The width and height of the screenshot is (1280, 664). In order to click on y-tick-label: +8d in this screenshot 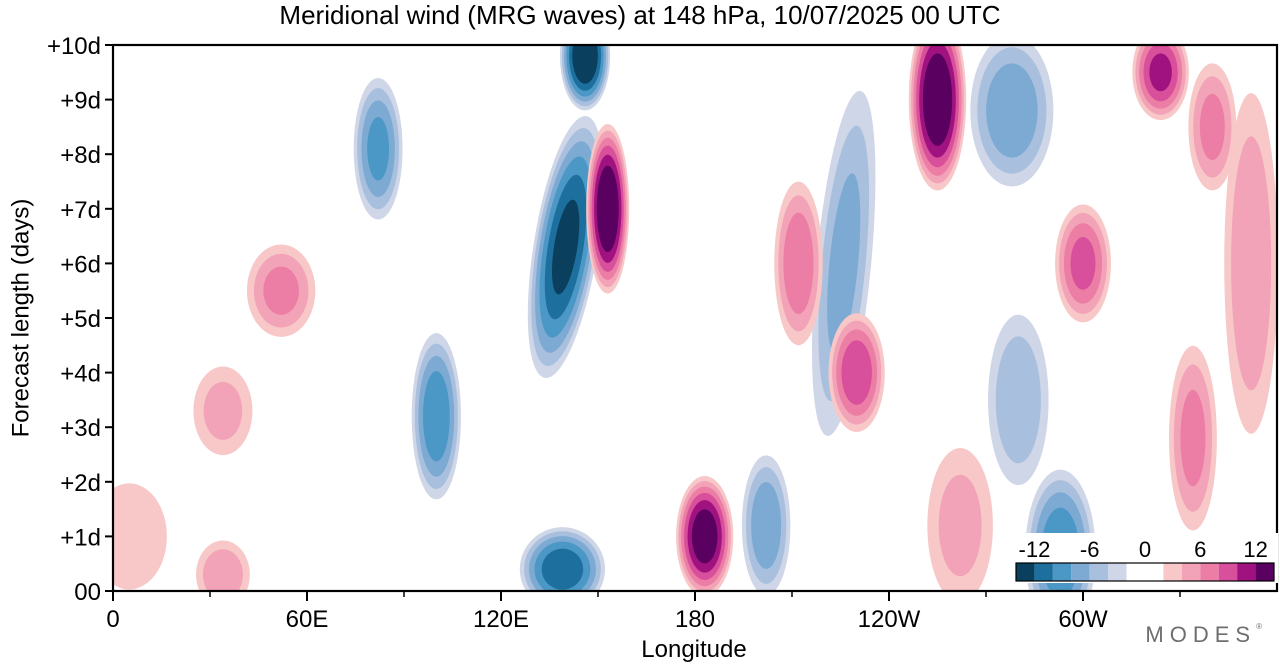, I will do `click(80, 155)`.